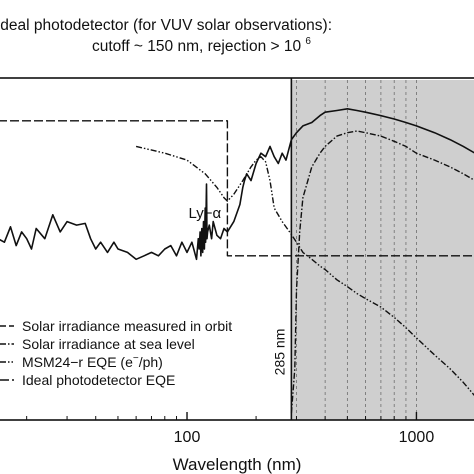 This screenshot has width=474, height=474. Describe the element at coordinates (136, 358) in the screenshot. I see `legend-label-msm-sup: −` at that location.